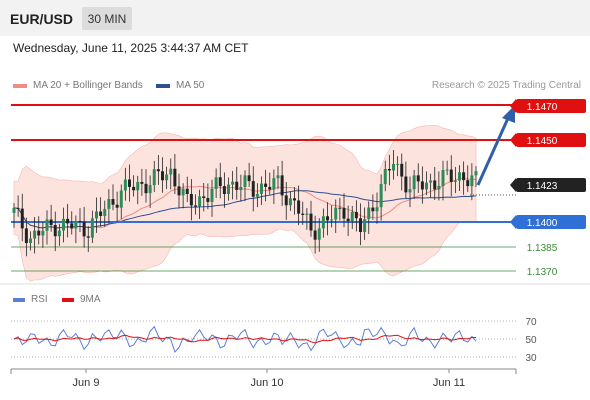 Image resolution: width=590 pixels, height=400 pixels. What do you see at coordinates (20, 85) in the screenshot?
I see `ma20-swatch` at bounding box center [20, 85].